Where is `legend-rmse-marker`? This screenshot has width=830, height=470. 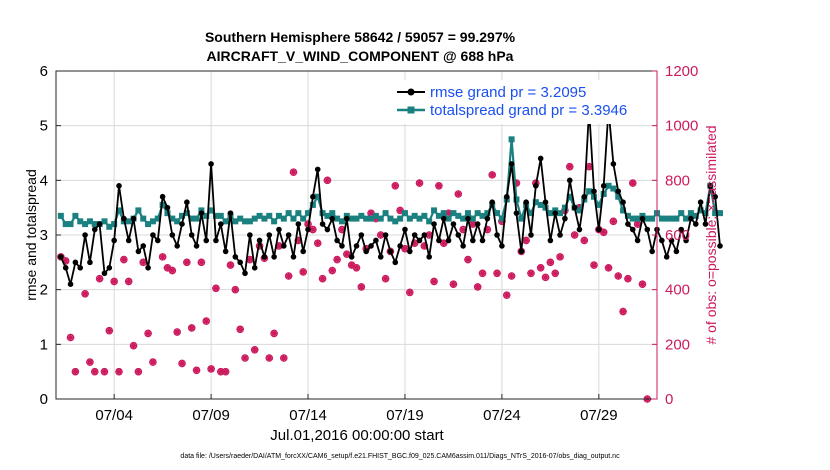
legend-rmse-marker is located at coordinates (411, 92).